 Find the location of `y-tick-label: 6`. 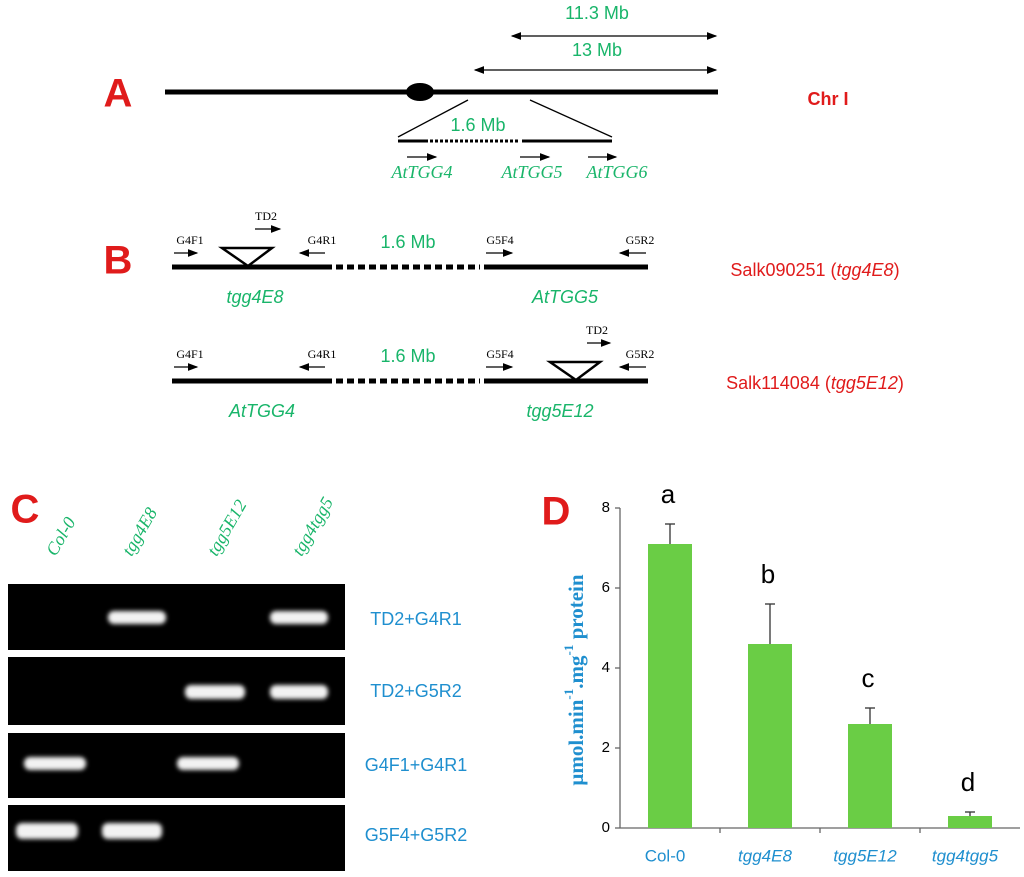

y-tick-label: 6 is located at coordinates (606, 587).